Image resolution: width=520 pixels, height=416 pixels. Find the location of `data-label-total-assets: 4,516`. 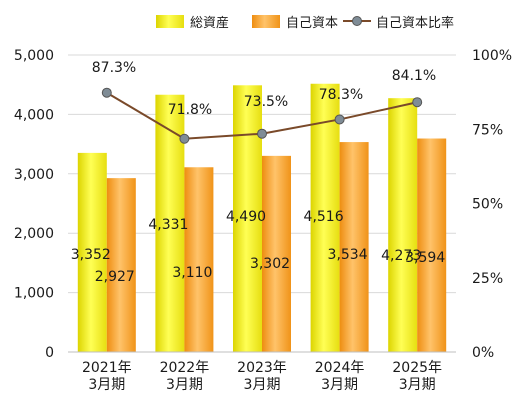

data-label-total-assets: 4,516 is located at coordinates (324, 217).